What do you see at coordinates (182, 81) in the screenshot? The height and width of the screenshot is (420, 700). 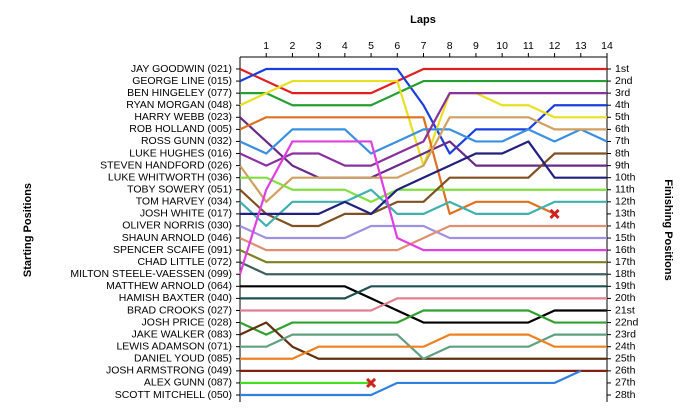 I see `series-label: GEORGE LINE (015)` at bounding box center [182, 81].